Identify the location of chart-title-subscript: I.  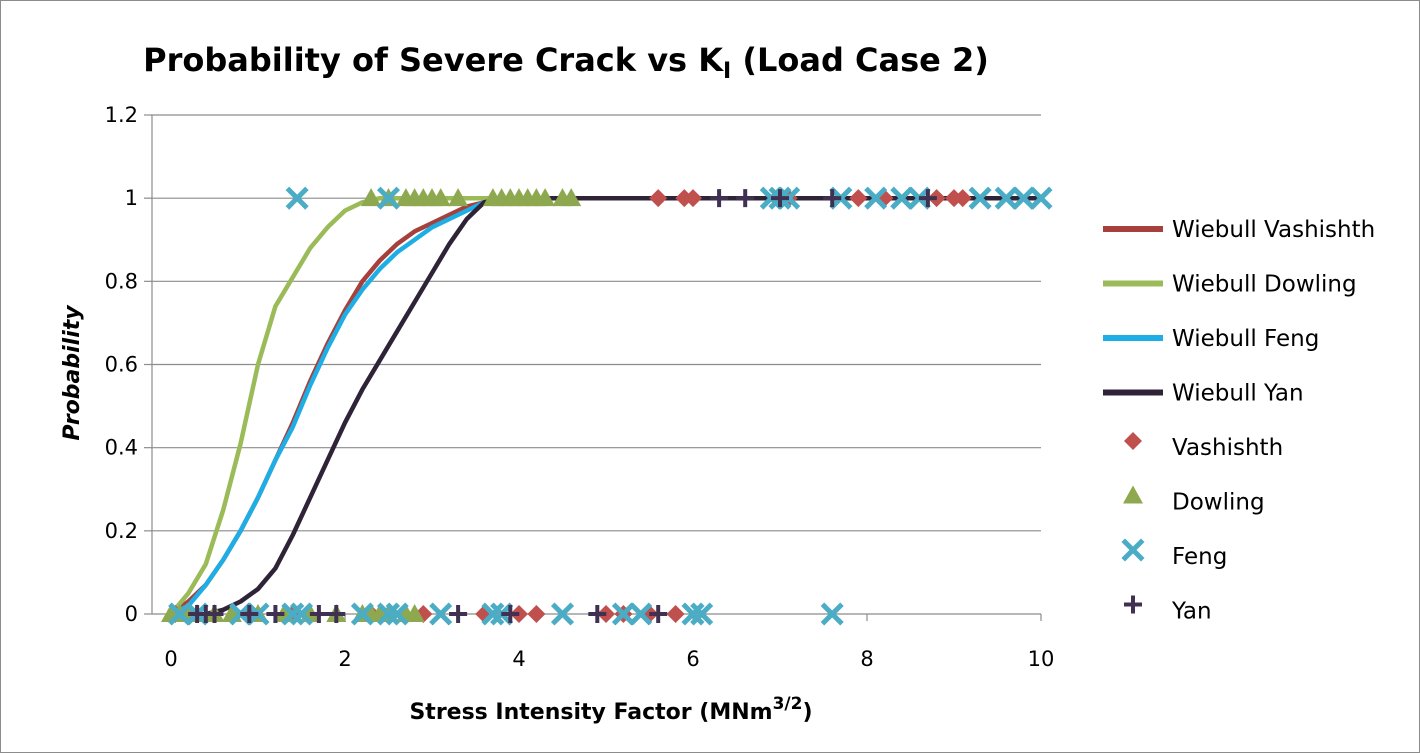
(727, 71).